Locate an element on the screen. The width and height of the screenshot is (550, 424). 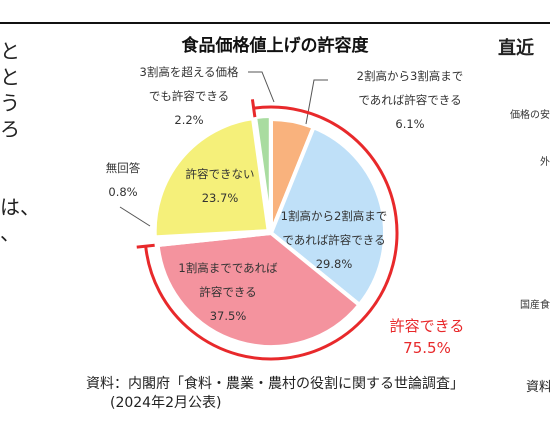
slice-value-label: 6.1% is located at coordinates (409, 124).